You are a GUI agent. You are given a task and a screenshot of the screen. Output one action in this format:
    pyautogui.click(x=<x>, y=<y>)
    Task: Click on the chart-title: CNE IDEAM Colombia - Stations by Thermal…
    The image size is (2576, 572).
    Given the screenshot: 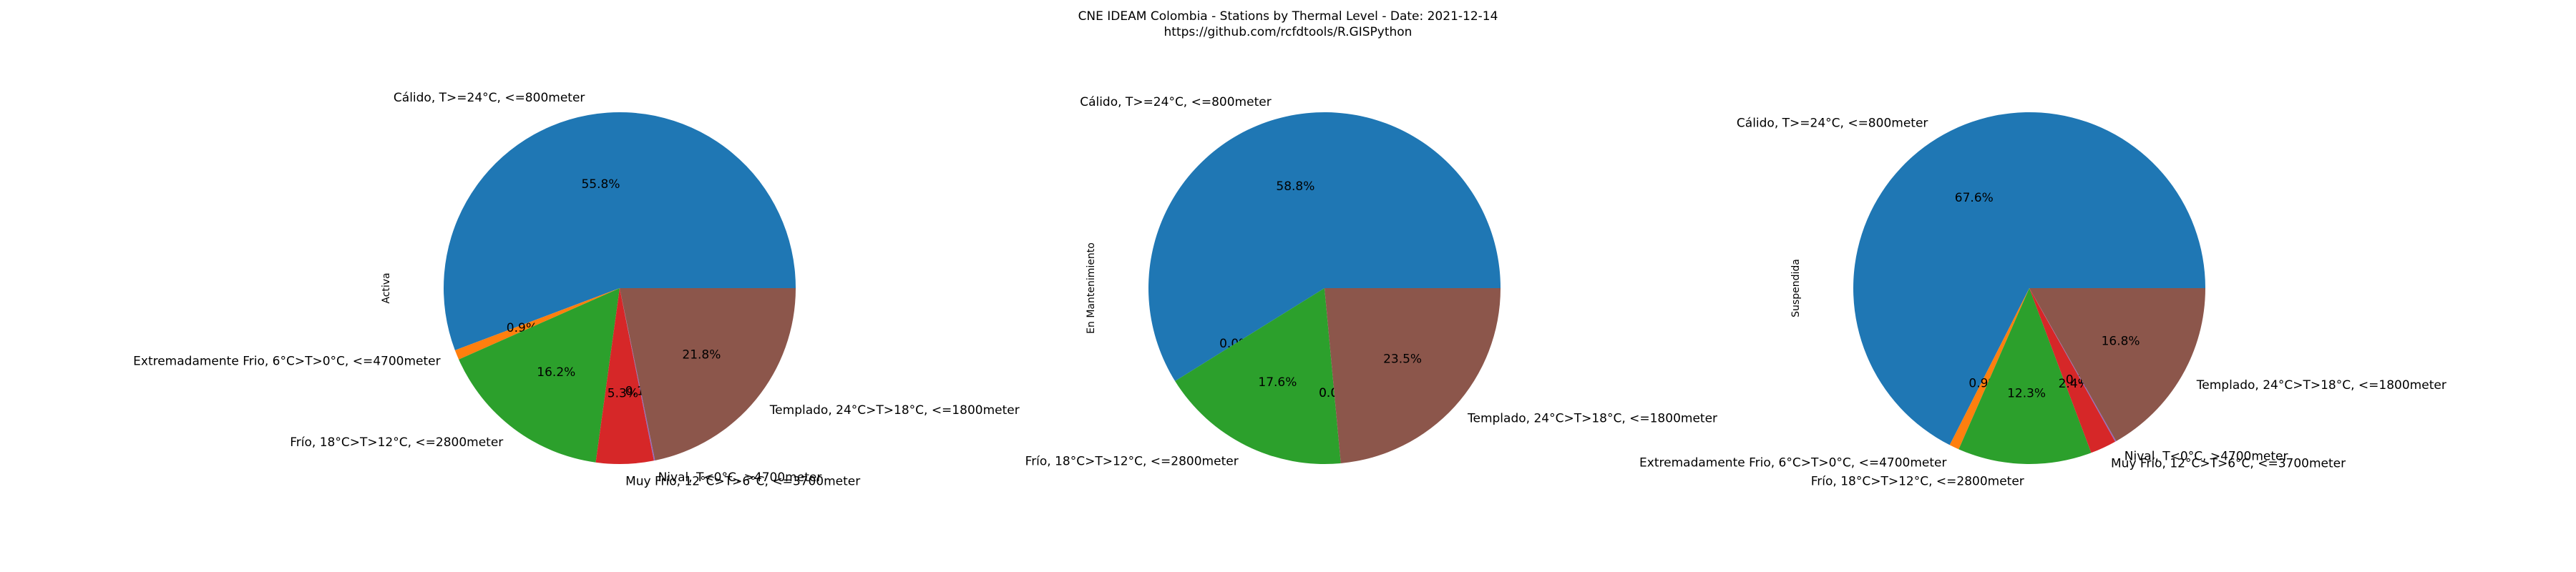 What is the action you would take?
    pyautogui.click(x=1288, y=16)
    